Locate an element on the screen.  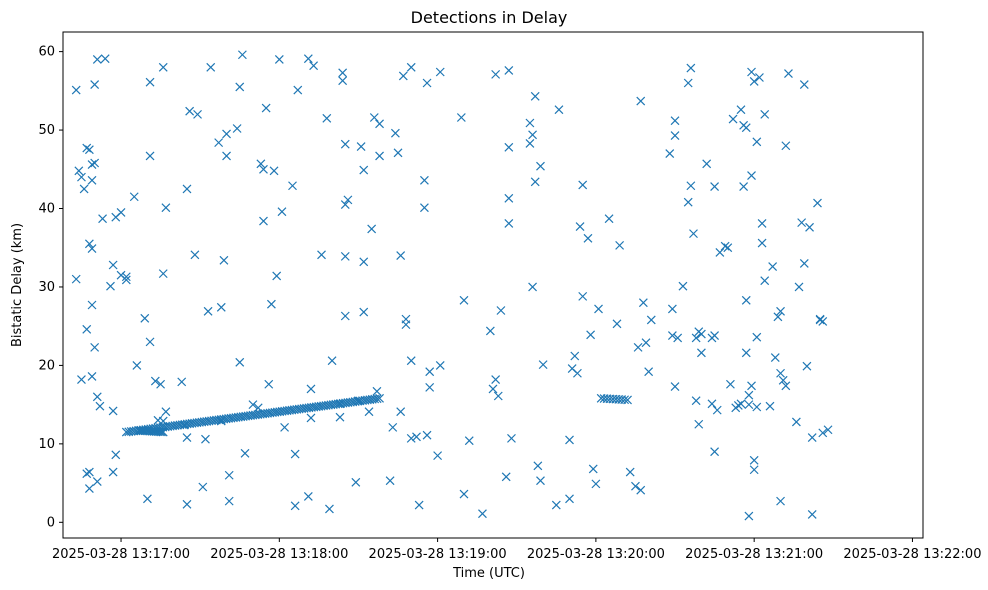
y-tick-label: 0 is located at coordinates (51, 522).